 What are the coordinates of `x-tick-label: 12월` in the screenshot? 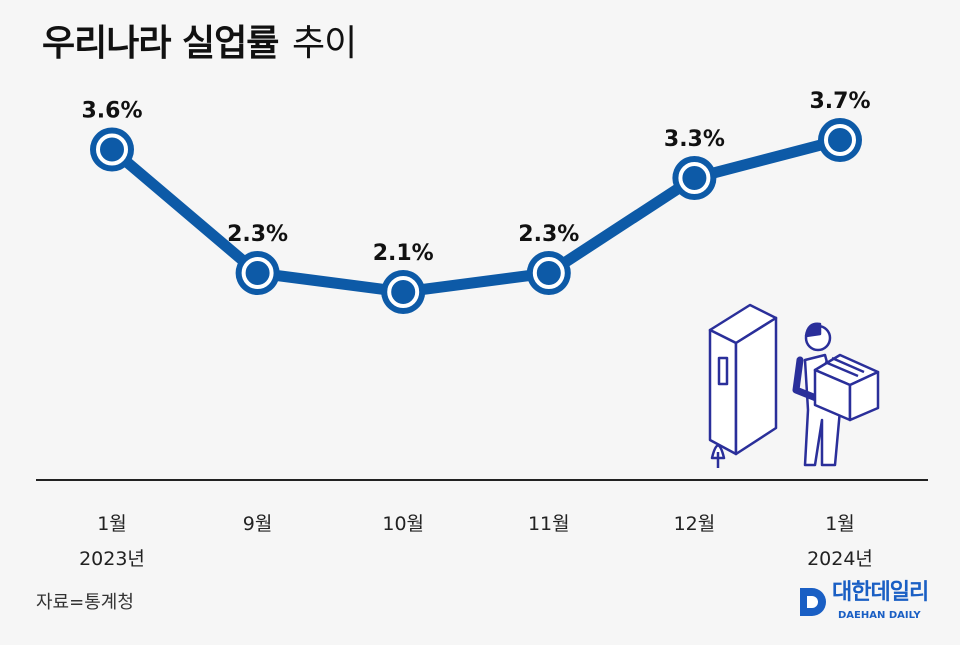 It's located at (695, 524).